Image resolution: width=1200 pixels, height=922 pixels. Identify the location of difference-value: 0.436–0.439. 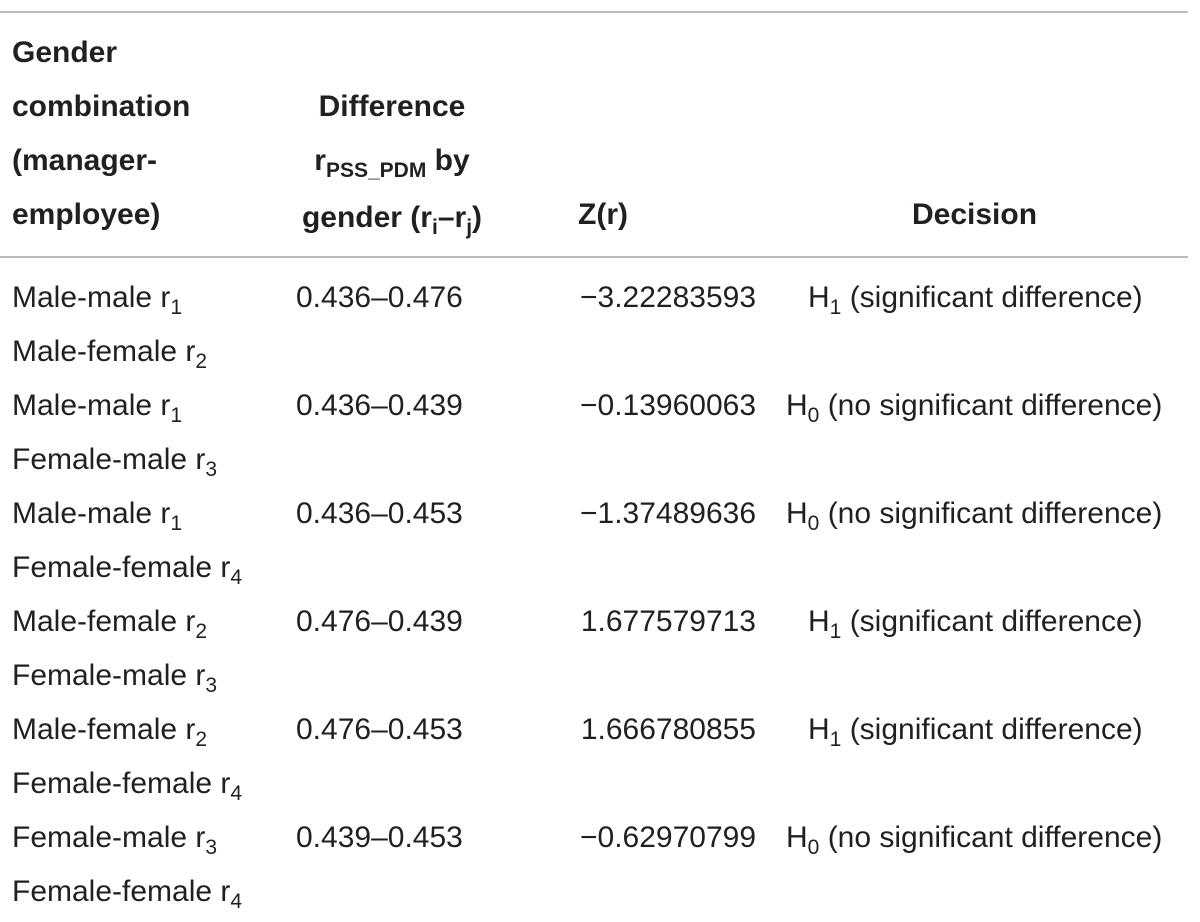
(379, 405).